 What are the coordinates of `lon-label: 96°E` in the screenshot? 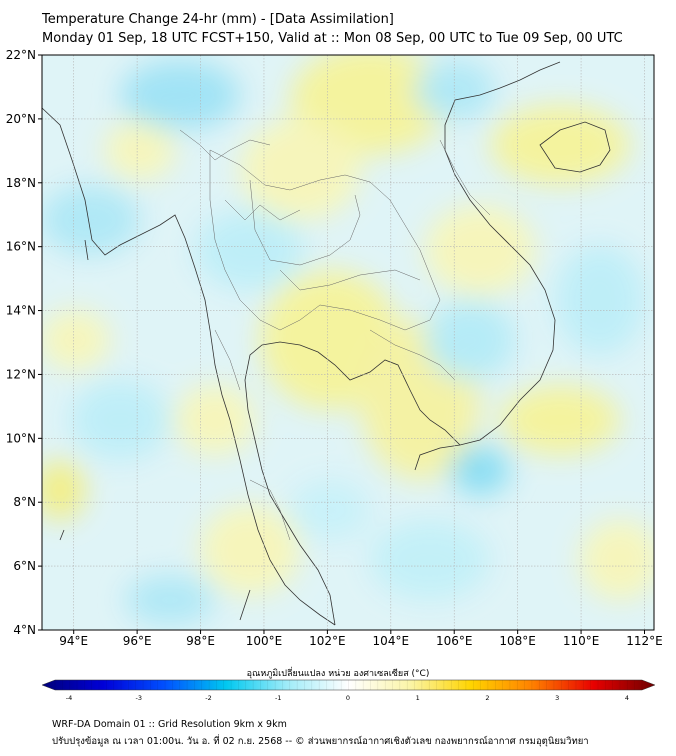 It's located at (137, 641).